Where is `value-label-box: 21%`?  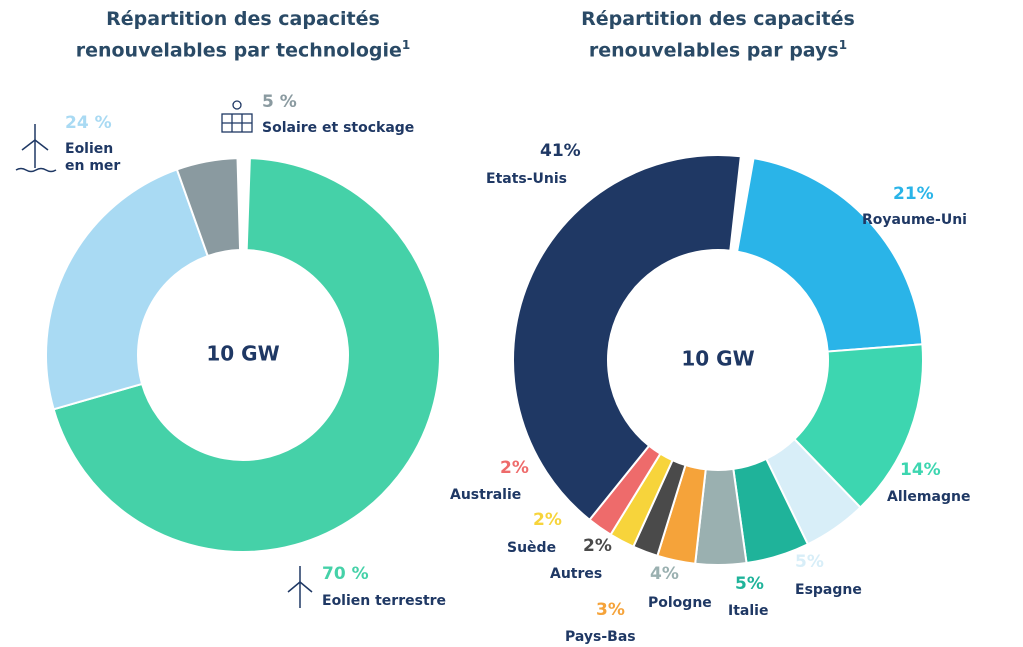
value-label-box: 21% is located at coordinates (913, 194).